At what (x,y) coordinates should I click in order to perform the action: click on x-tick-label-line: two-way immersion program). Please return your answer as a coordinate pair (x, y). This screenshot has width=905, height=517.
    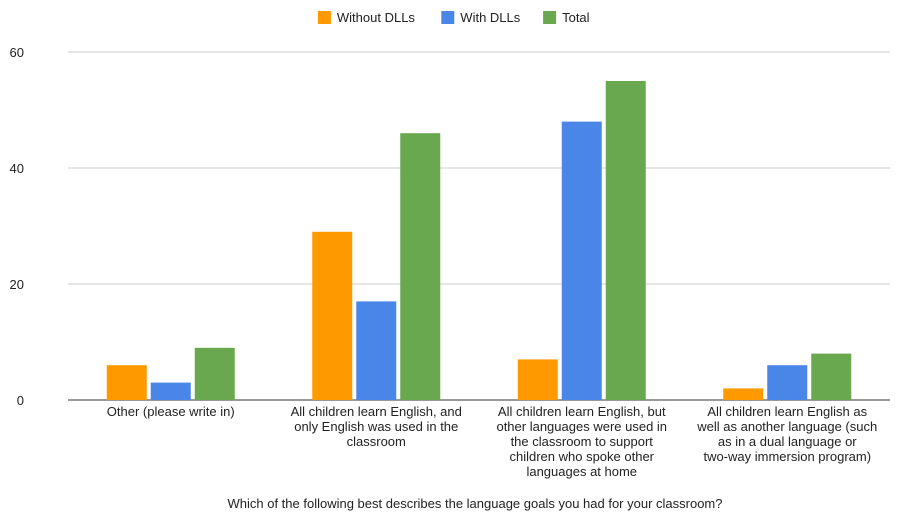
    Looking at the image, I should click on (787, 456).